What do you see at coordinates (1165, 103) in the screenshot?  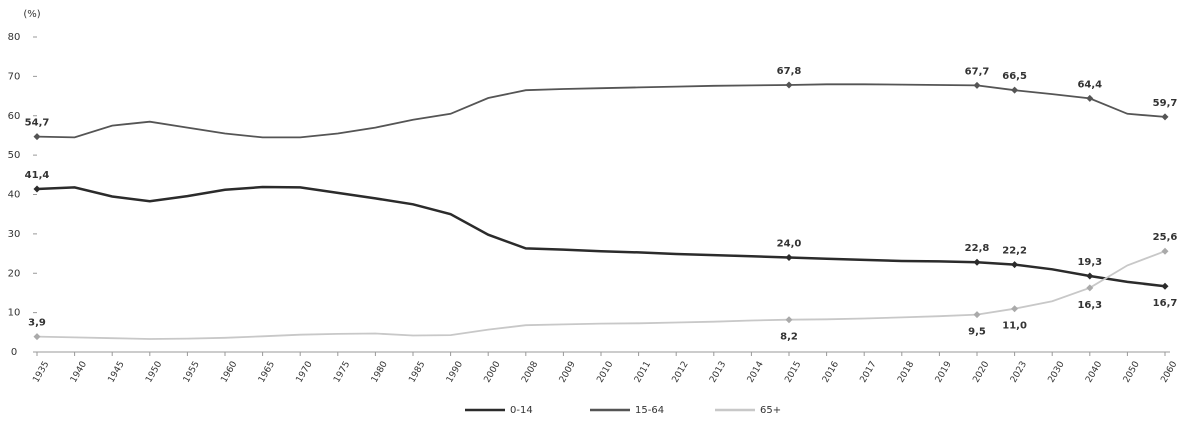 I see `value-label: 59,7` at bounding box center [1165, 103].